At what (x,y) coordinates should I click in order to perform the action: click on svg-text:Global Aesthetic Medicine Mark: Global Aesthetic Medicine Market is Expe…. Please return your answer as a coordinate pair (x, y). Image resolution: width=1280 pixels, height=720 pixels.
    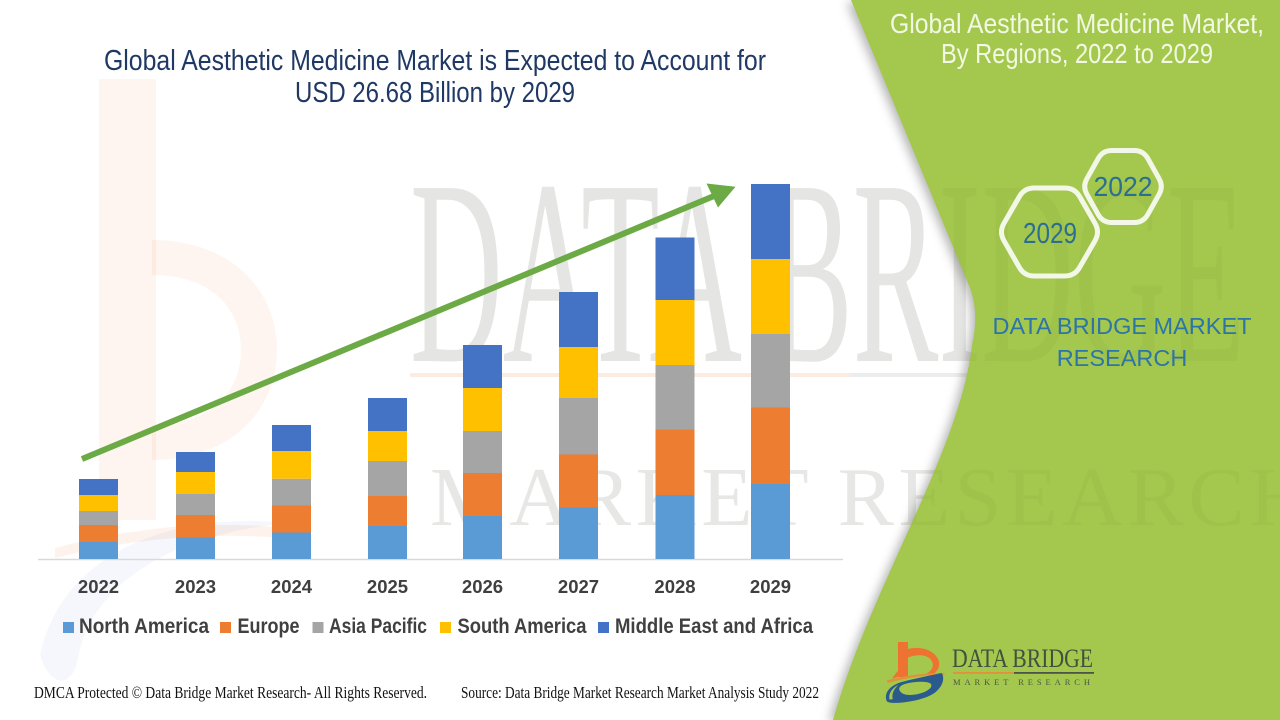
    Looking at the image, I should click on (435, 61).